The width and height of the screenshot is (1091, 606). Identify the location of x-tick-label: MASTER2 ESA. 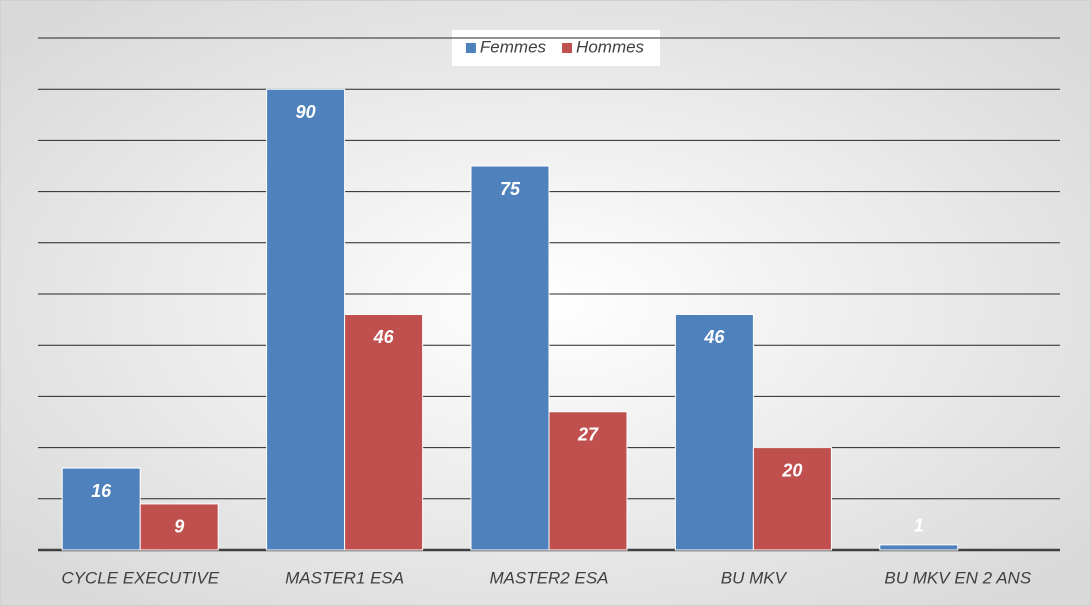
(548, 577).